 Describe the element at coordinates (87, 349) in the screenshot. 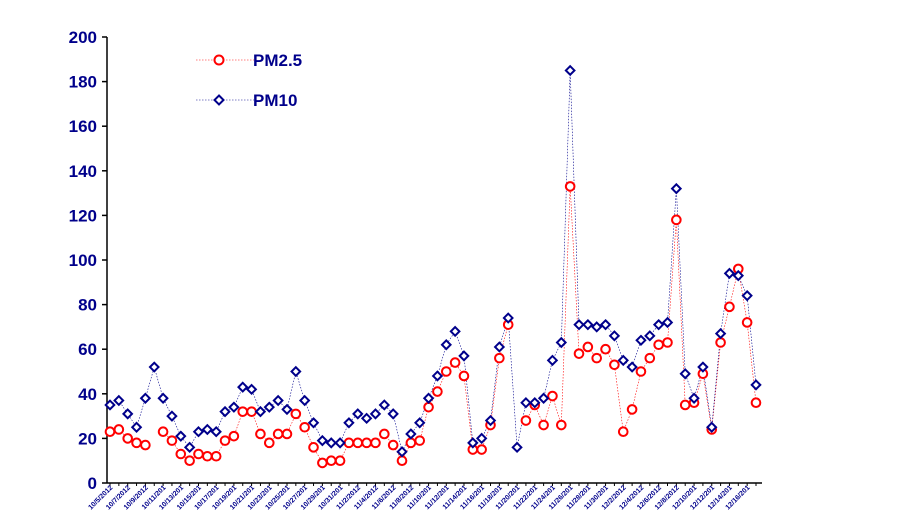

I see `y-tick-label: 60` at that location.